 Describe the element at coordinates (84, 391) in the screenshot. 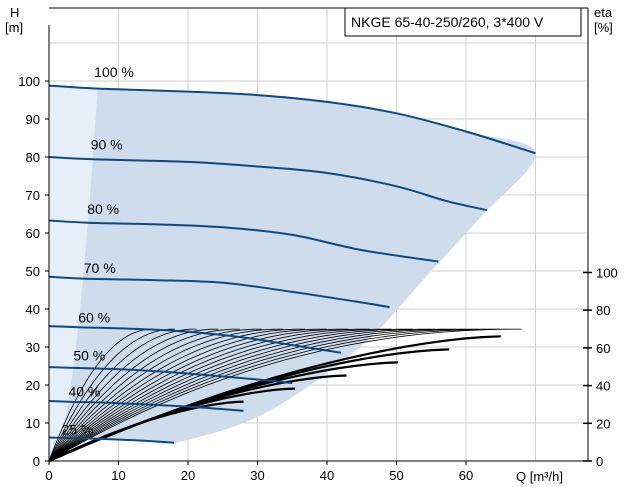

I see `speed-curve-label: 40 %` at that location.